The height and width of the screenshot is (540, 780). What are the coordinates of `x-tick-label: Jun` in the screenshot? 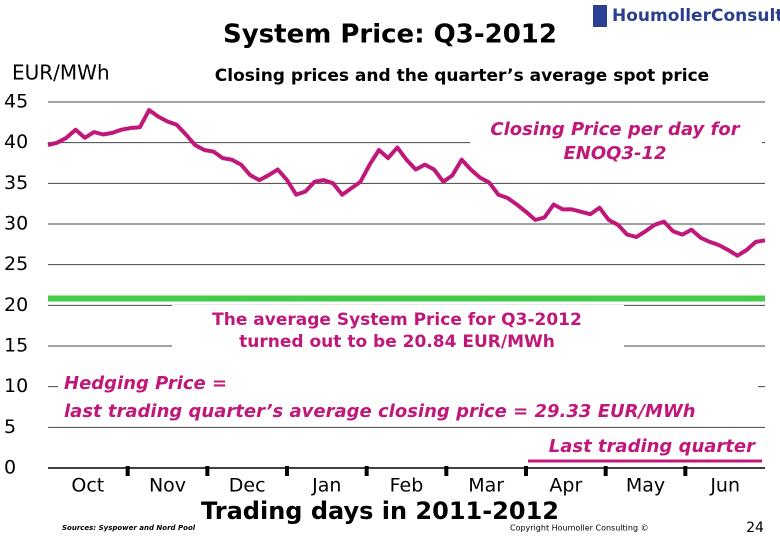 It's located at (724, 486).